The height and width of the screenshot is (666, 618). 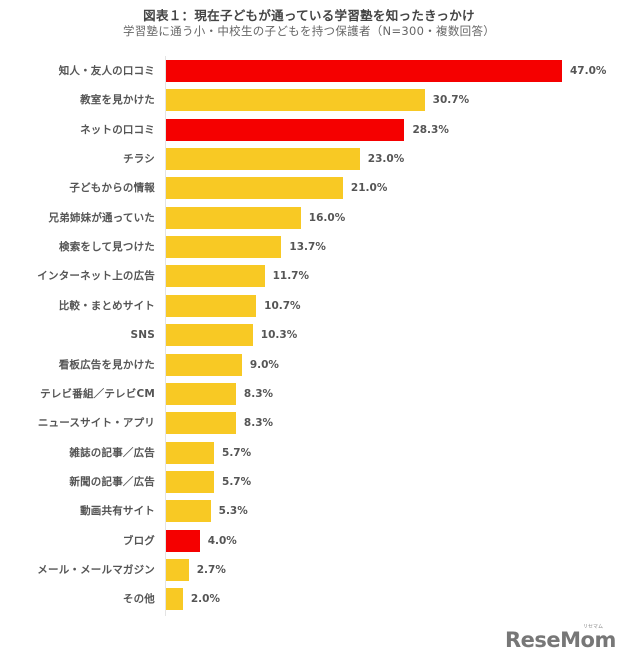 I want to click on bar-row: インターネット上の広告 11.7%, so click(x=309, y=276).